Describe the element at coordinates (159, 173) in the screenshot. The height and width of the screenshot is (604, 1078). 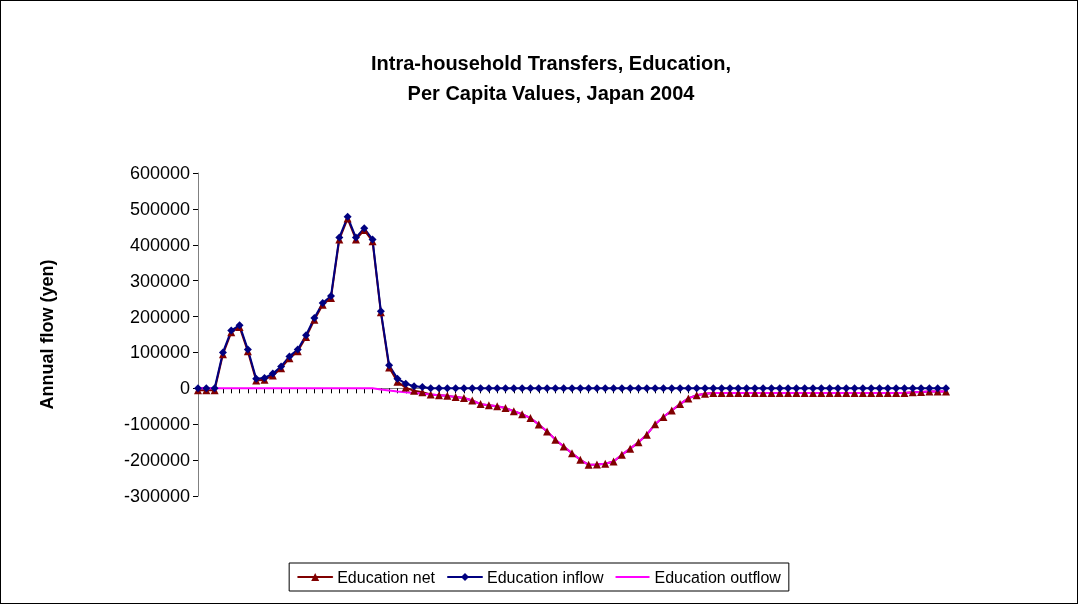
I see `y-tick-label: 600000` at that location.